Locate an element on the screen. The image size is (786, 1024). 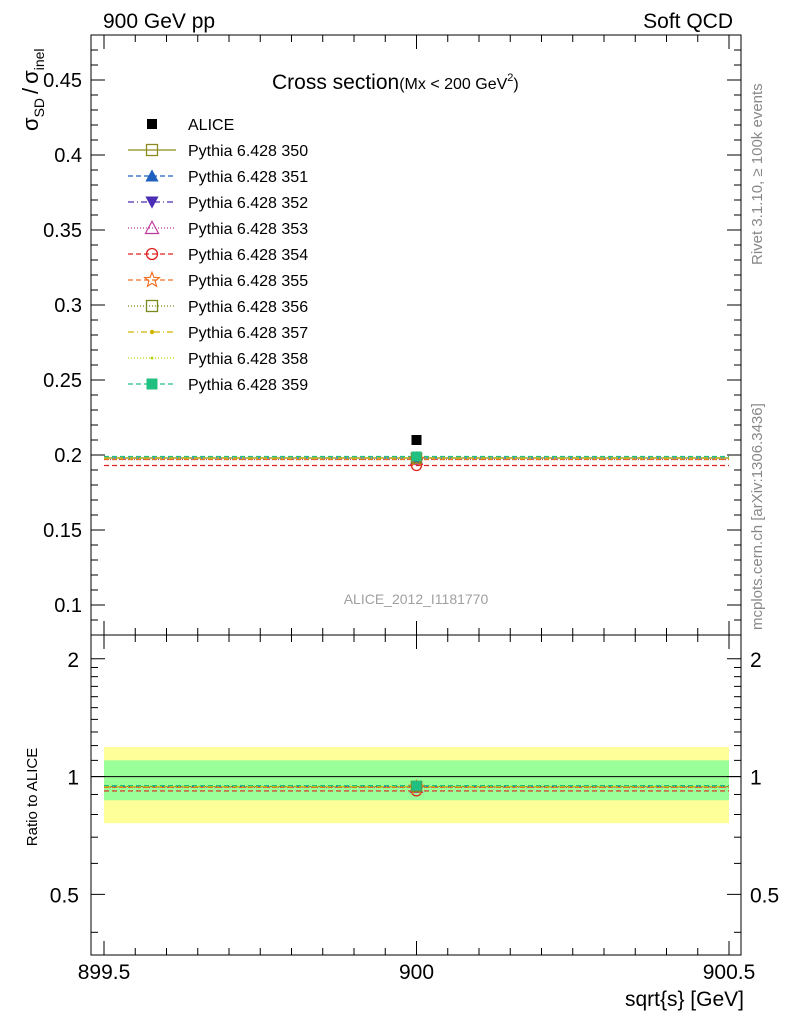
analysis-label: ALICE_2012_I1181770 is located at coordinates (416, 599).